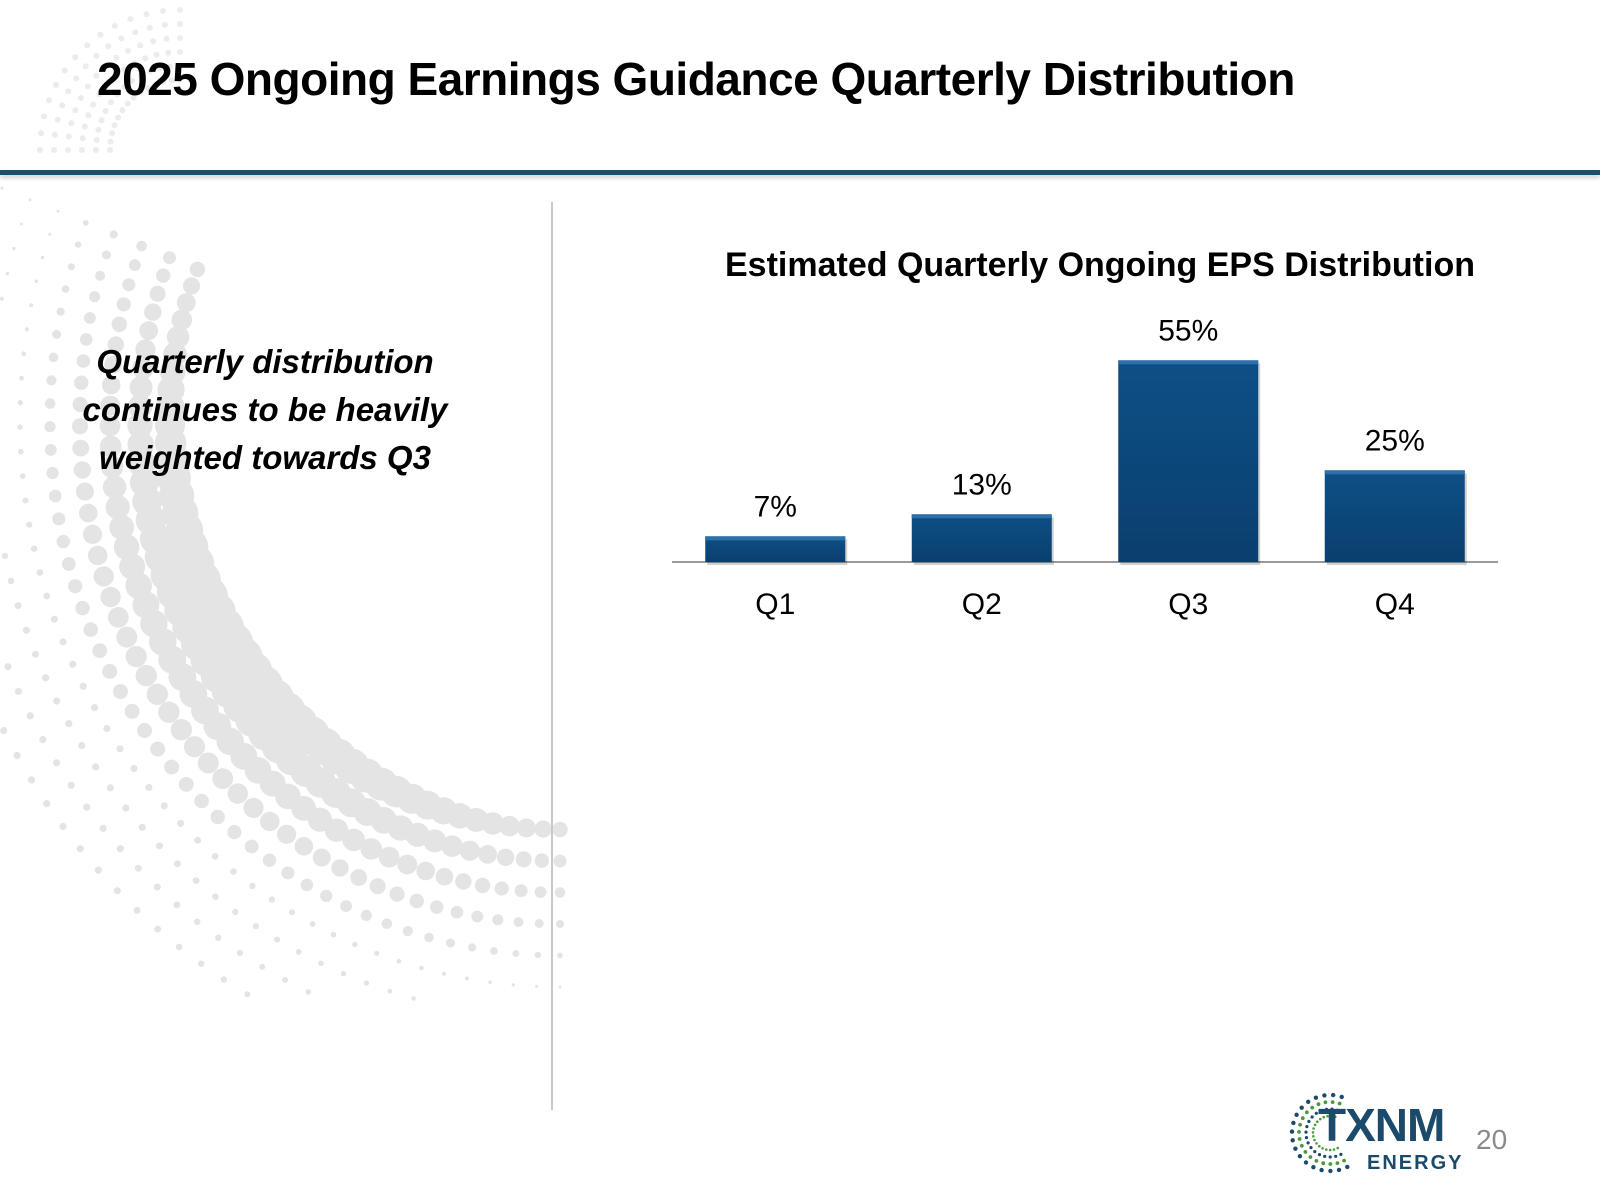  I want to click on bar-q3, so click(1188, 461).